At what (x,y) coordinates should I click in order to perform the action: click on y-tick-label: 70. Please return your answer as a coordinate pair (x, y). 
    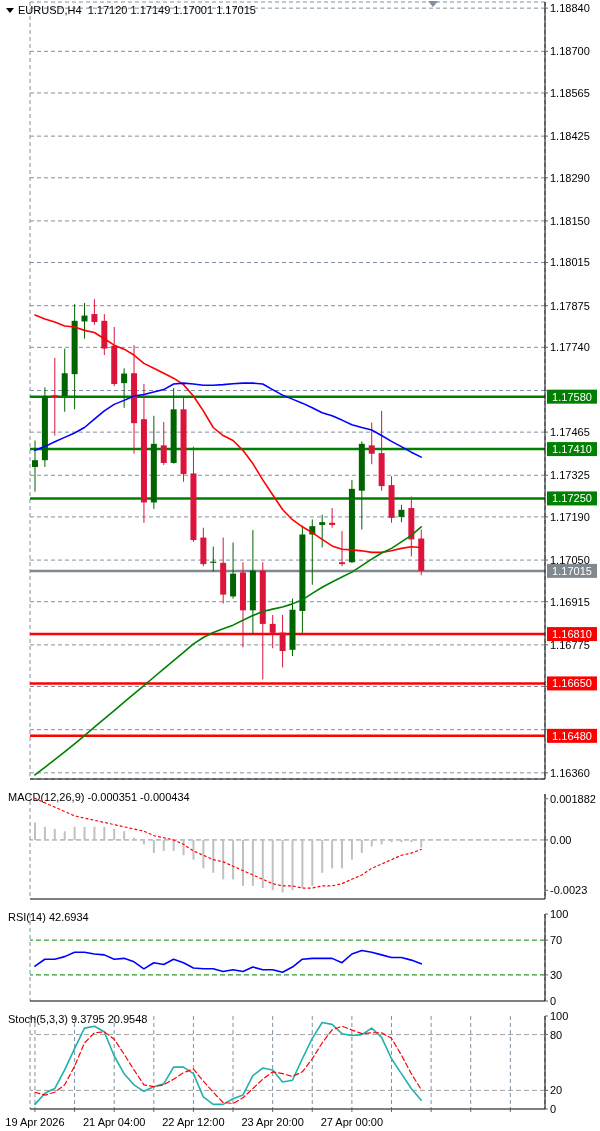
    Looking at the image, I should click on (556, 940).